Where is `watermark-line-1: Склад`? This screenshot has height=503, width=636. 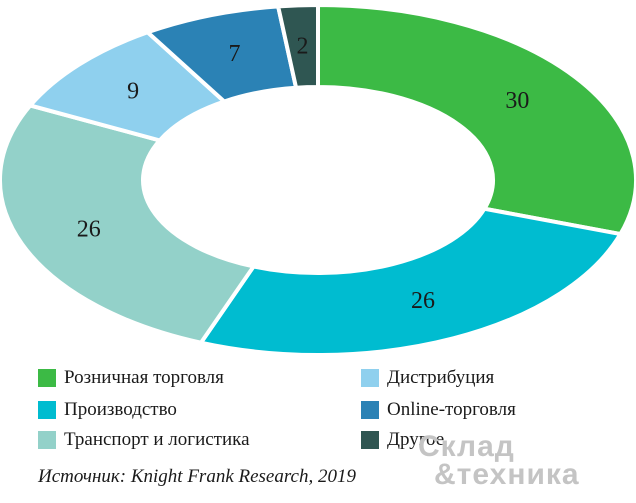 watermark-line-1: Склад is located at coordinates (466, 446).